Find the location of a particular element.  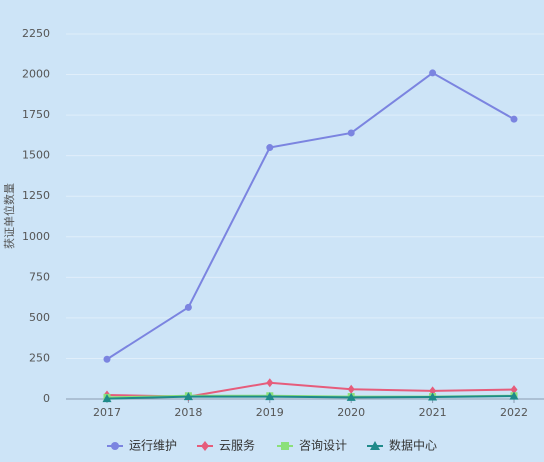

y-tick-label: 1750 is located at coordinates (36, 114).